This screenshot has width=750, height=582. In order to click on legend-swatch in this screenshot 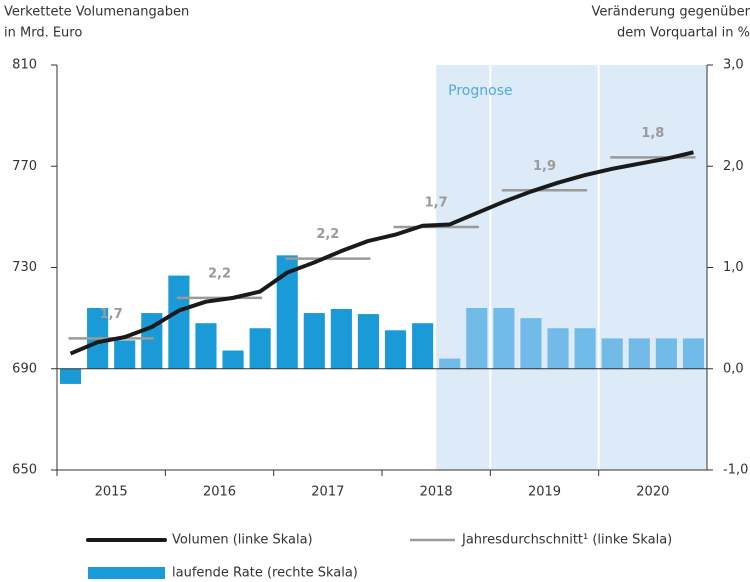, I will do `click(126, 573)`.